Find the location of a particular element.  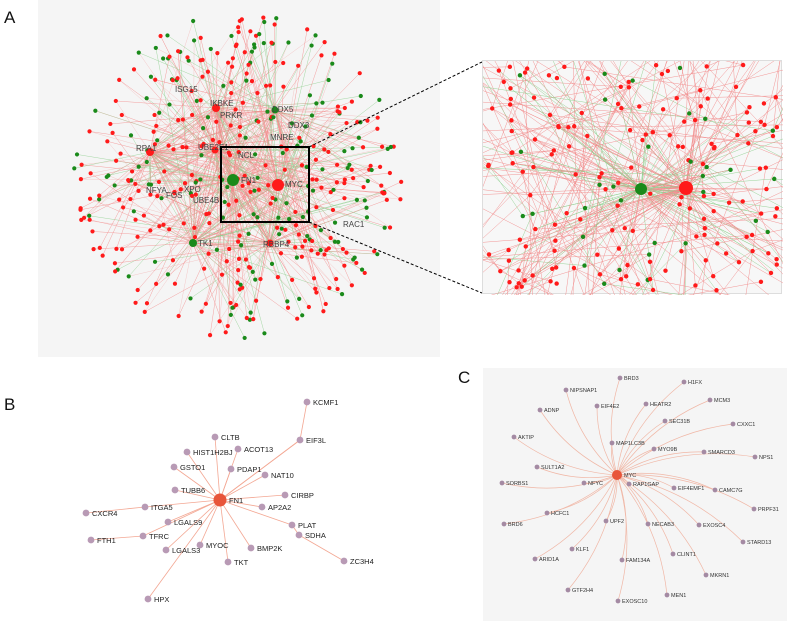

network-zoom-svg is located at coordinates (633, 178).